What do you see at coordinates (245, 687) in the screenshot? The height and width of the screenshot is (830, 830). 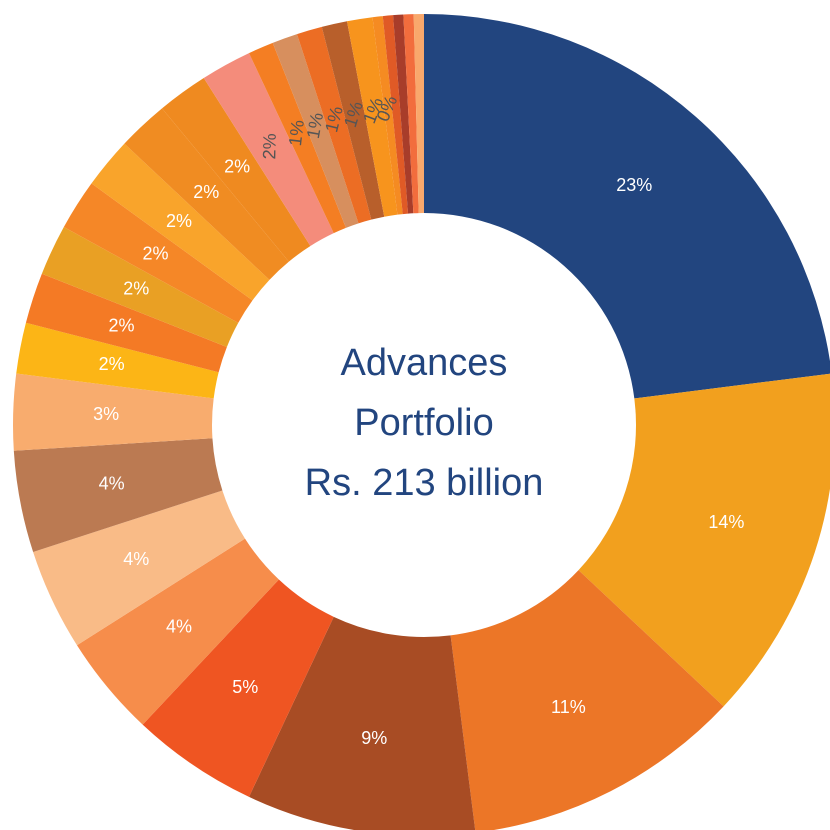 I see `value-label: 5%` at bounding box center [245, 687].